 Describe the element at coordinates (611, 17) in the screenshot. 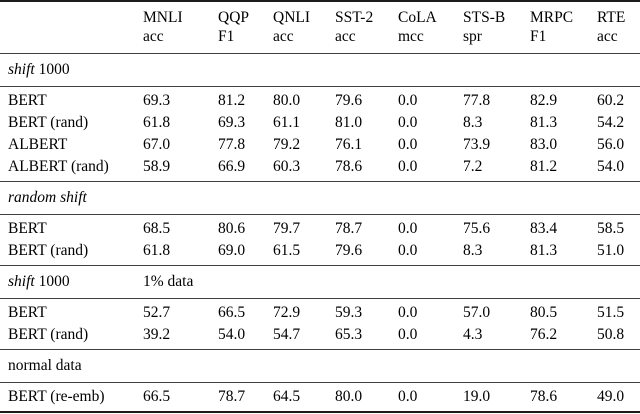

I see `column-task-label: RTE` at that location.